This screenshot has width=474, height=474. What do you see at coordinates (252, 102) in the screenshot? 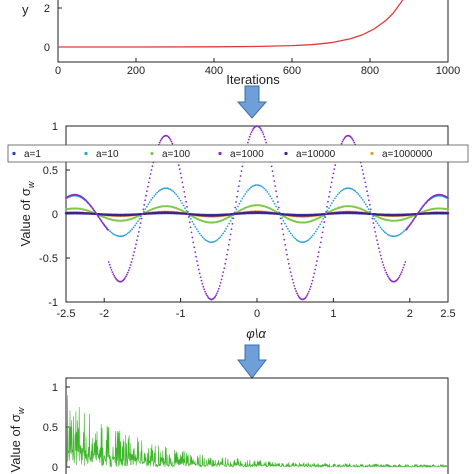
I see `down-arrow-icon` at bounding box center [252, 102].